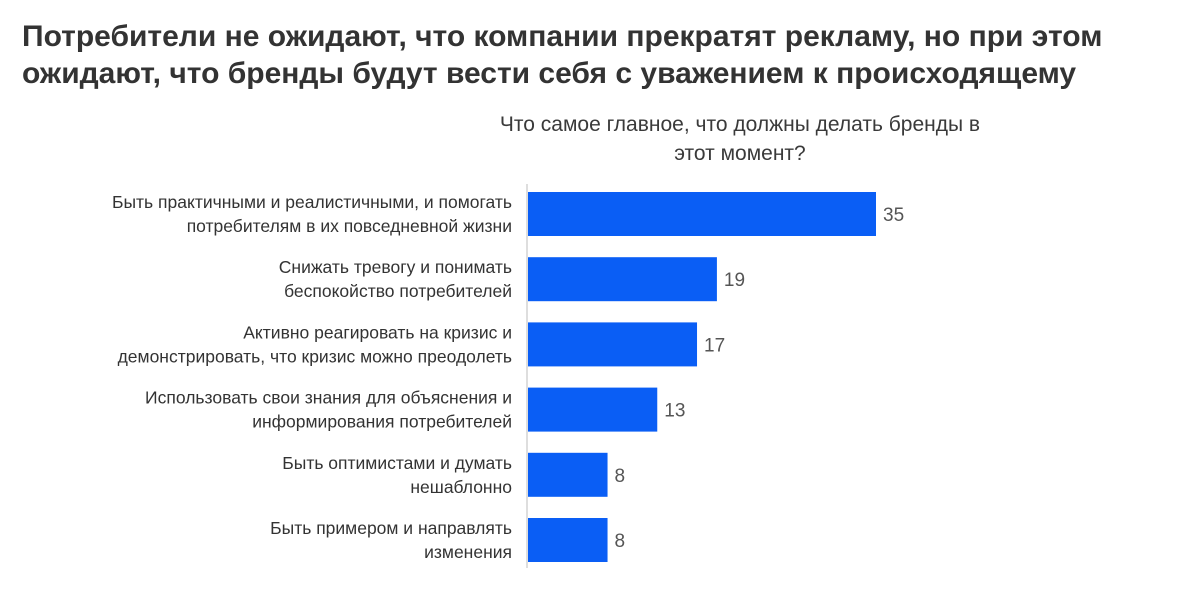  Describe the element at coordinates (391, 528) in the screenshot. I see `category-label: Быть примером и направлять` at that location.